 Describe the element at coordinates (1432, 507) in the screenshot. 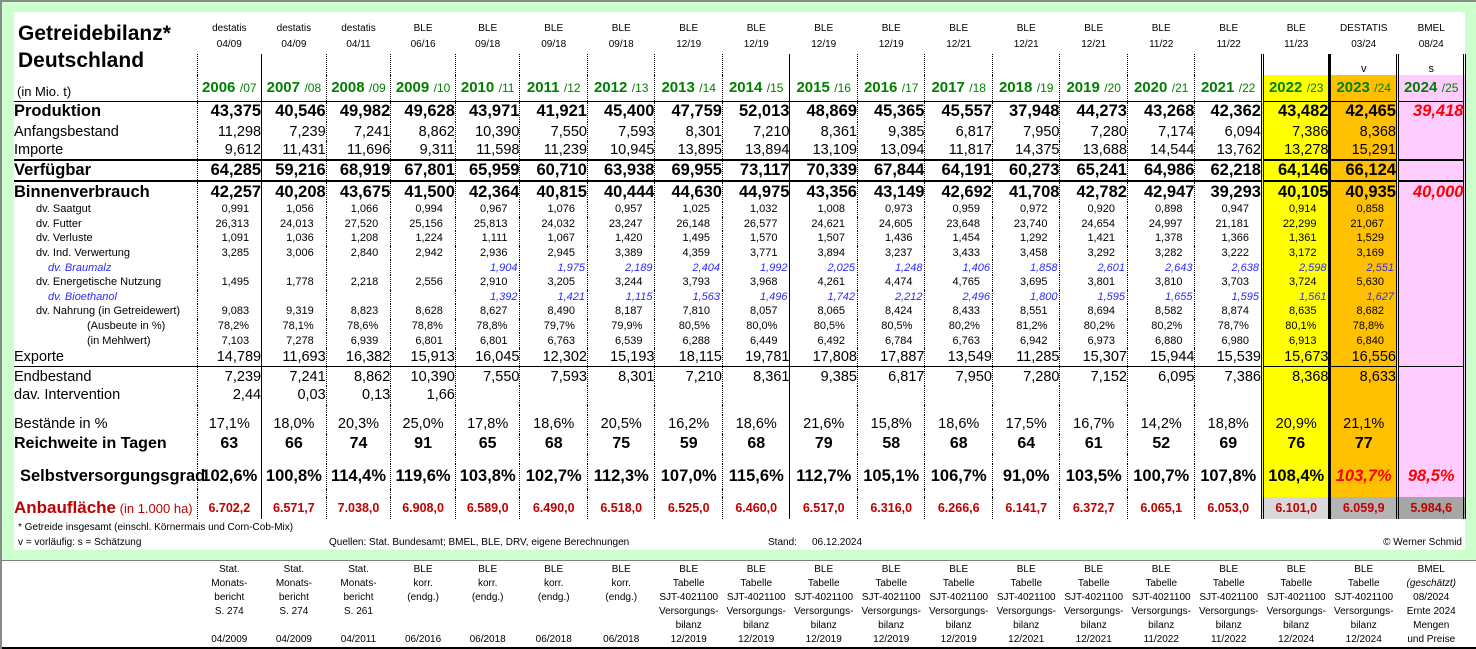

I see `value-cell: 5.984,6` at that location.